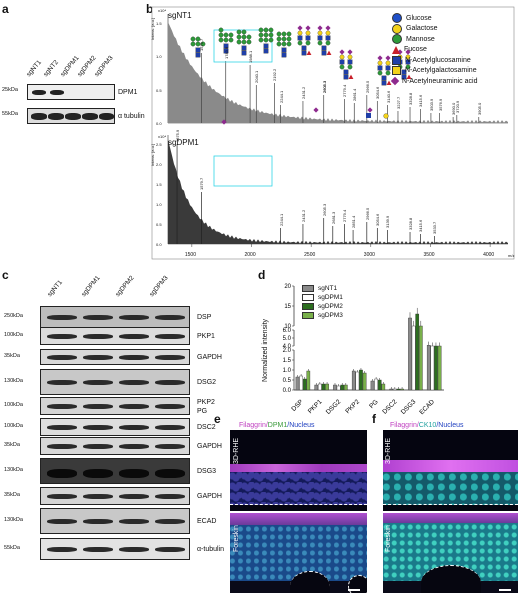  What do you see at coordinates (434, 39) in the screenshot?
I see `legend-item: Mannose` at bounding box center [434, 39].